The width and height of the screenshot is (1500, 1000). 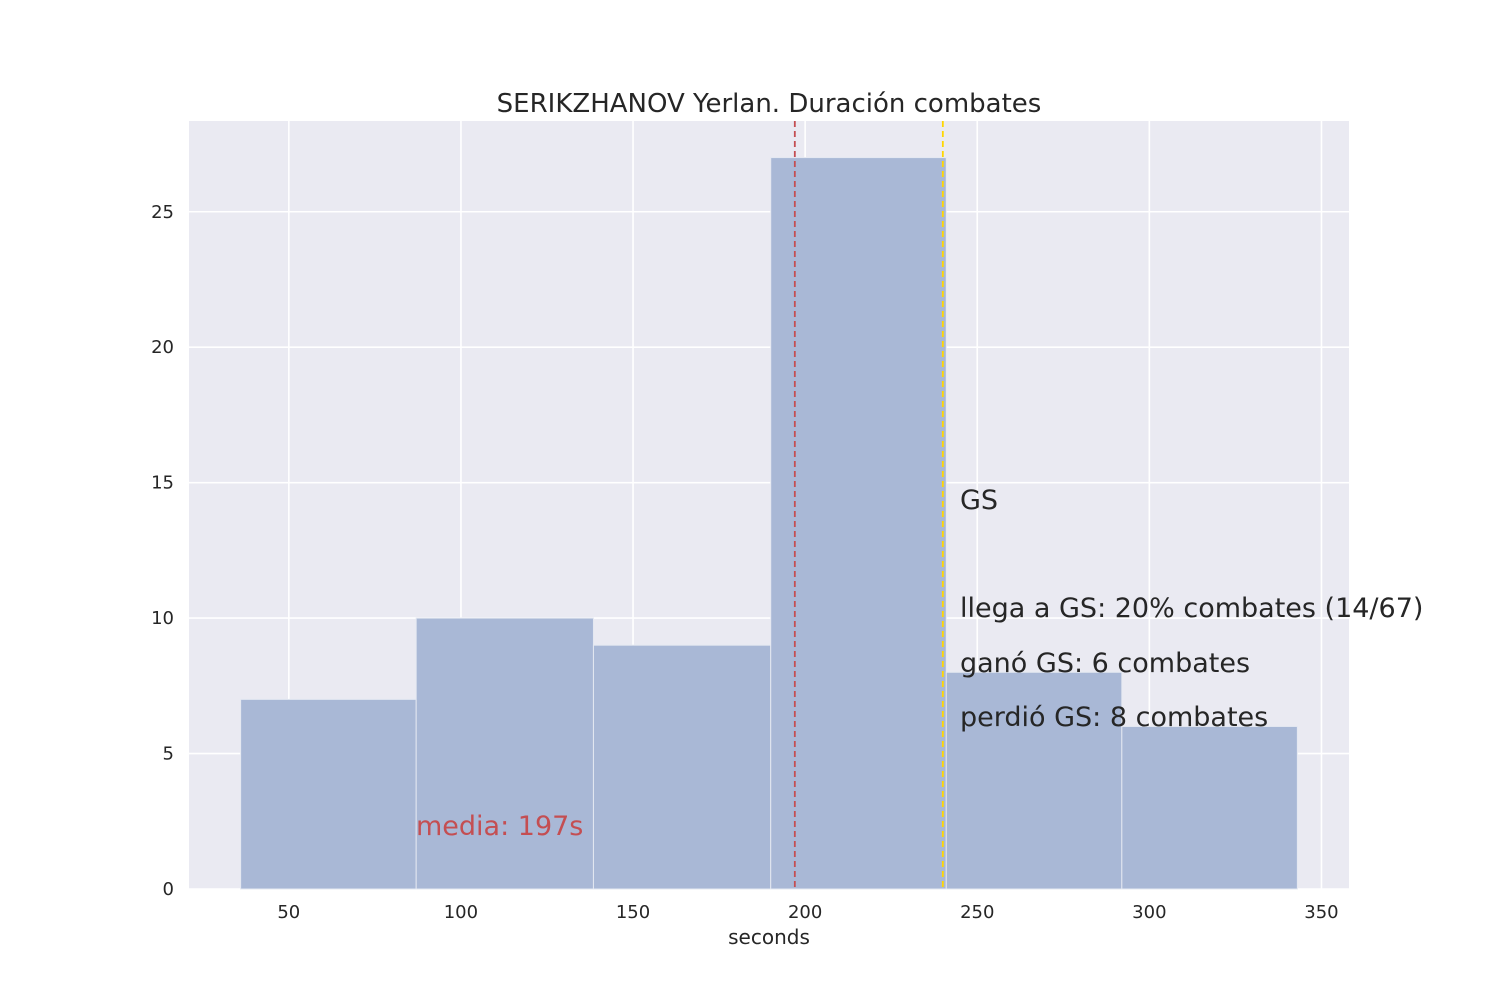 What do you see at coordinates (1114, 717) in the screenshot?
I see `lost-gs-annotation: perdió GS: 8 combates` at bounding box center [1114, 717].